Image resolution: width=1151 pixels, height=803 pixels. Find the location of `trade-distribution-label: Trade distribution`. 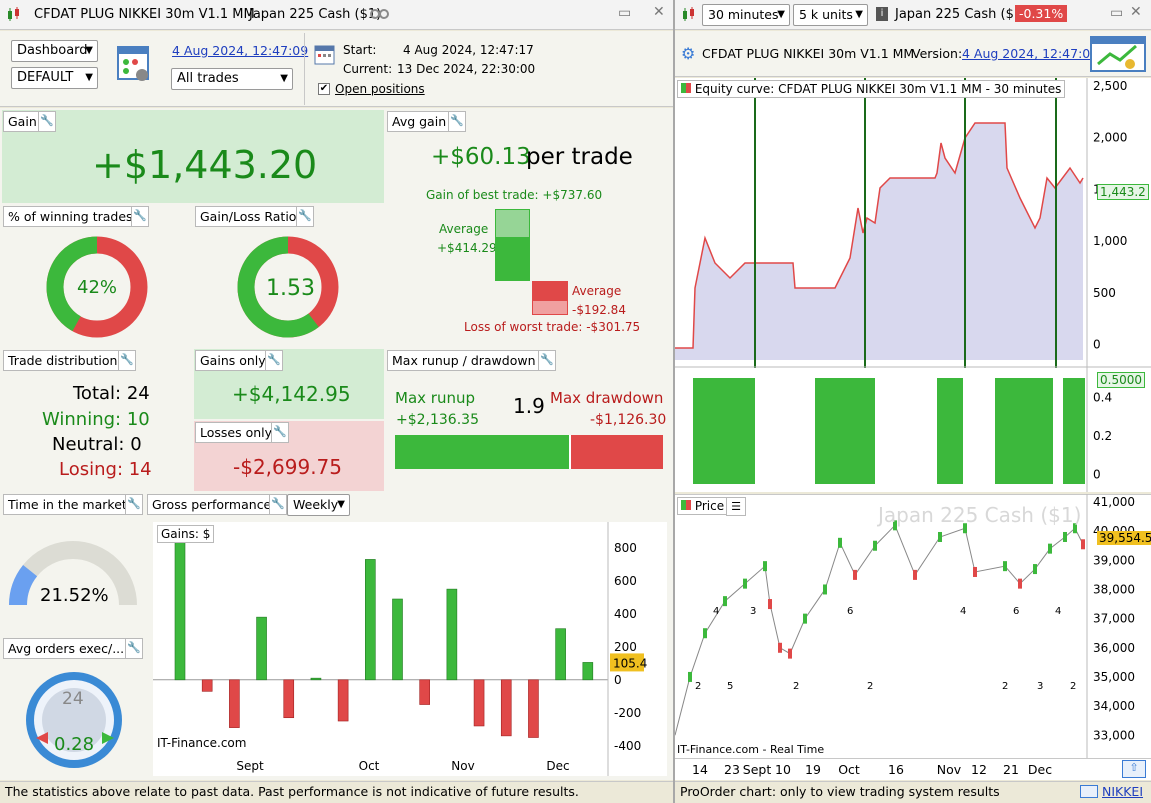

trade-distribution-label: Trade distribution is located at coordinates (63, 360).